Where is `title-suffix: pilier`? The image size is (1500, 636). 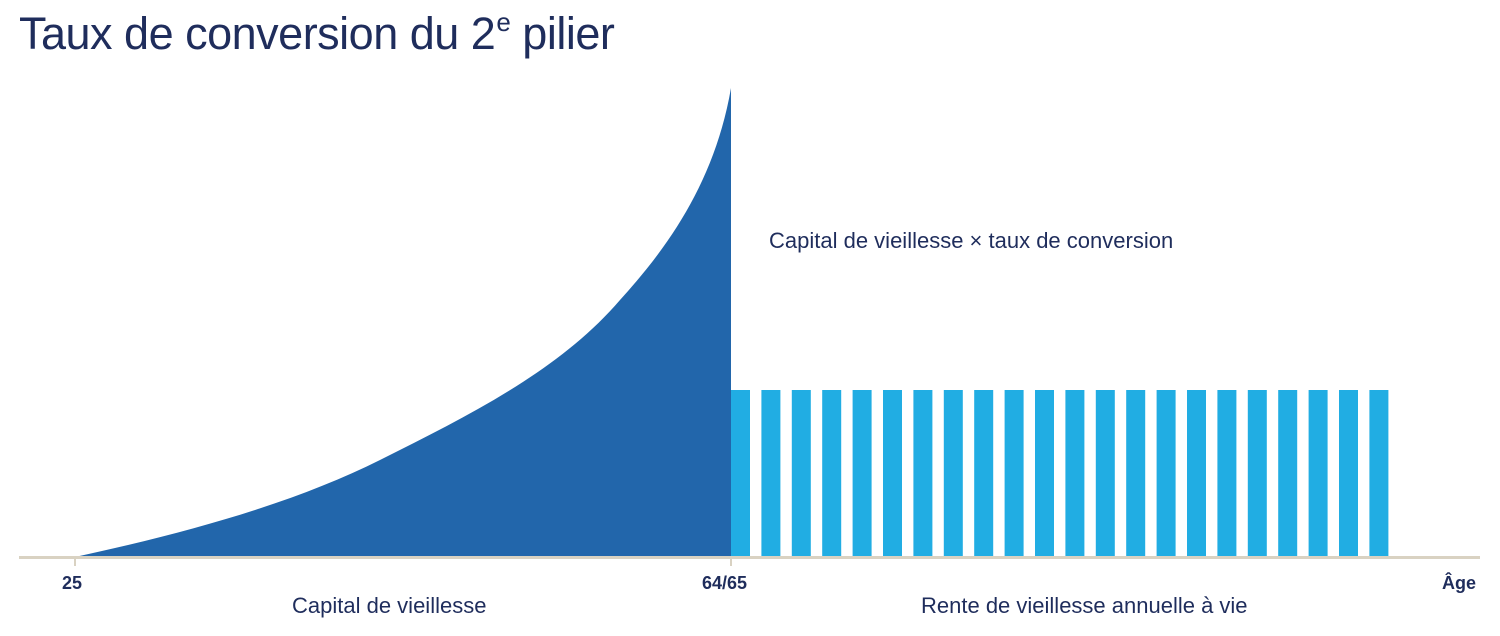
title-suffix: pilier is located at coordinates (562, 33).